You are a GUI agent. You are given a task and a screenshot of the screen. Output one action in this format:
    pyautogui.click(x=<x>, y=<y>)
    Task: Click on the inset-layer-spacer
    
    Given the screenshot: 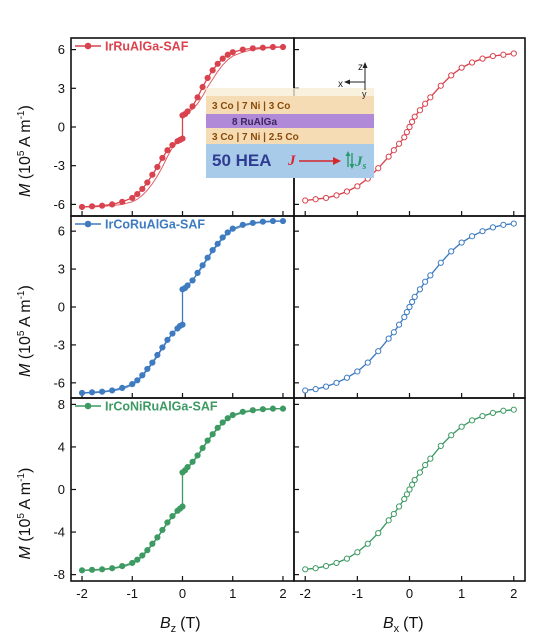 What is the action you would take?
    pyautogui.click(x=290, y=121)
    